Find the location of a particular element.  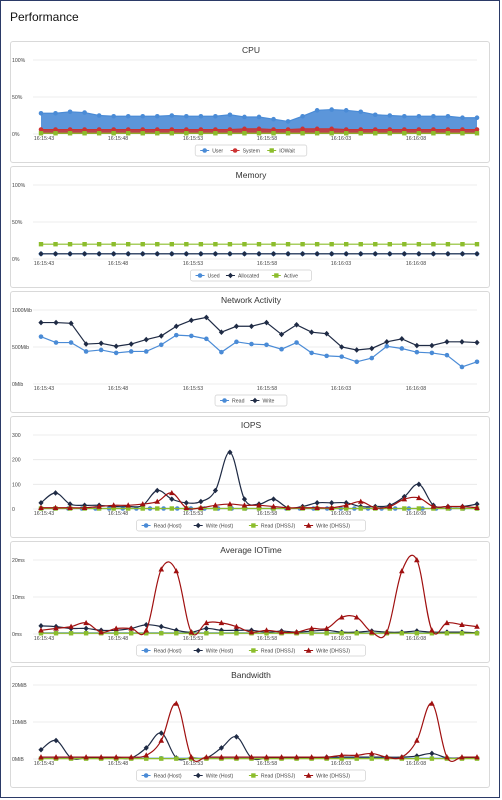

y-tick-label: 20MiB is located at coordinates (19, 686).